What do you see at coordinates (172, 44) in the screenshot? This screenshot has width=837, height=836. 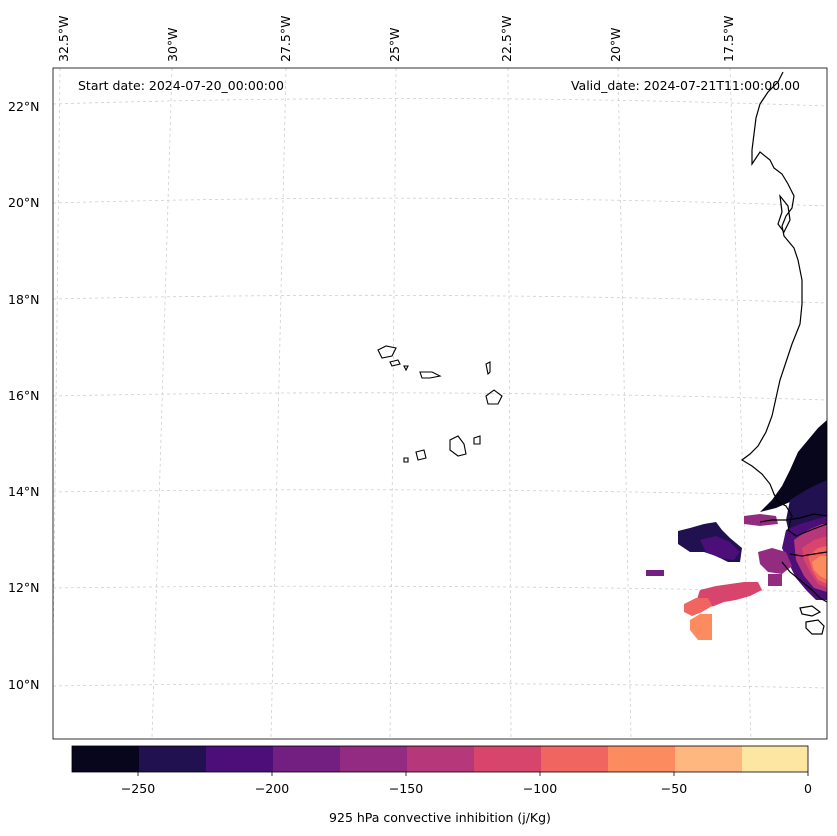 I see `lon-tick-label: 30°W` at bounding box center [172, 44].